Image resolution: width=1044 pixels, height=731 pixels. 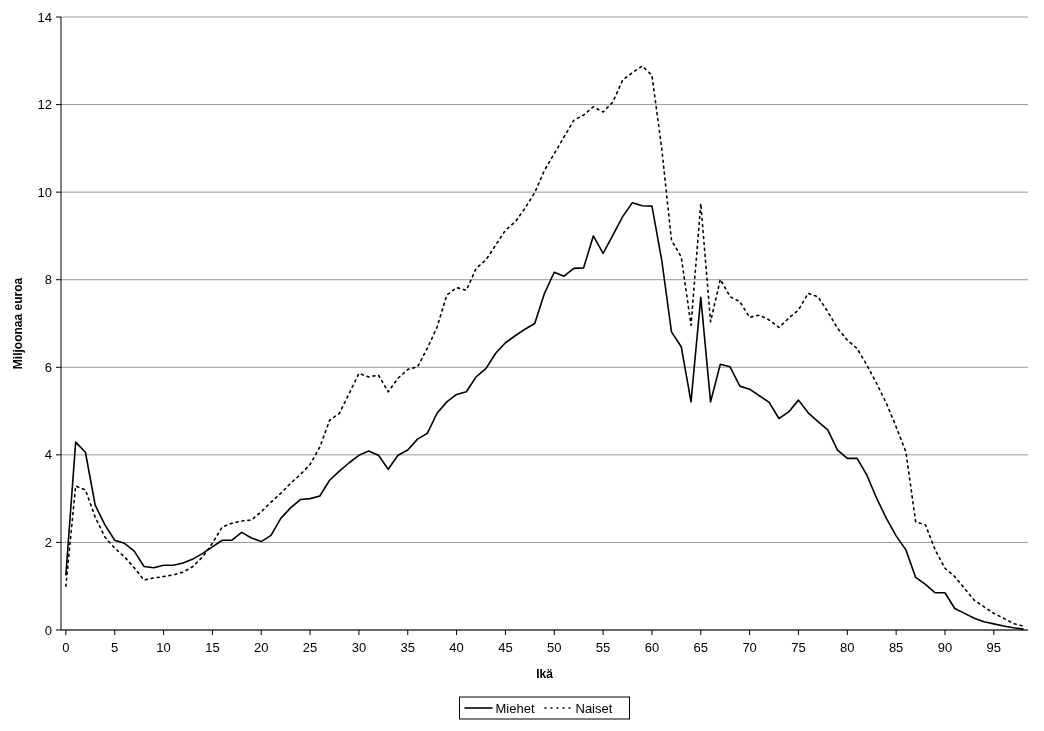 I want to click on x-tick-label: 80, so click(x=847, y=647).